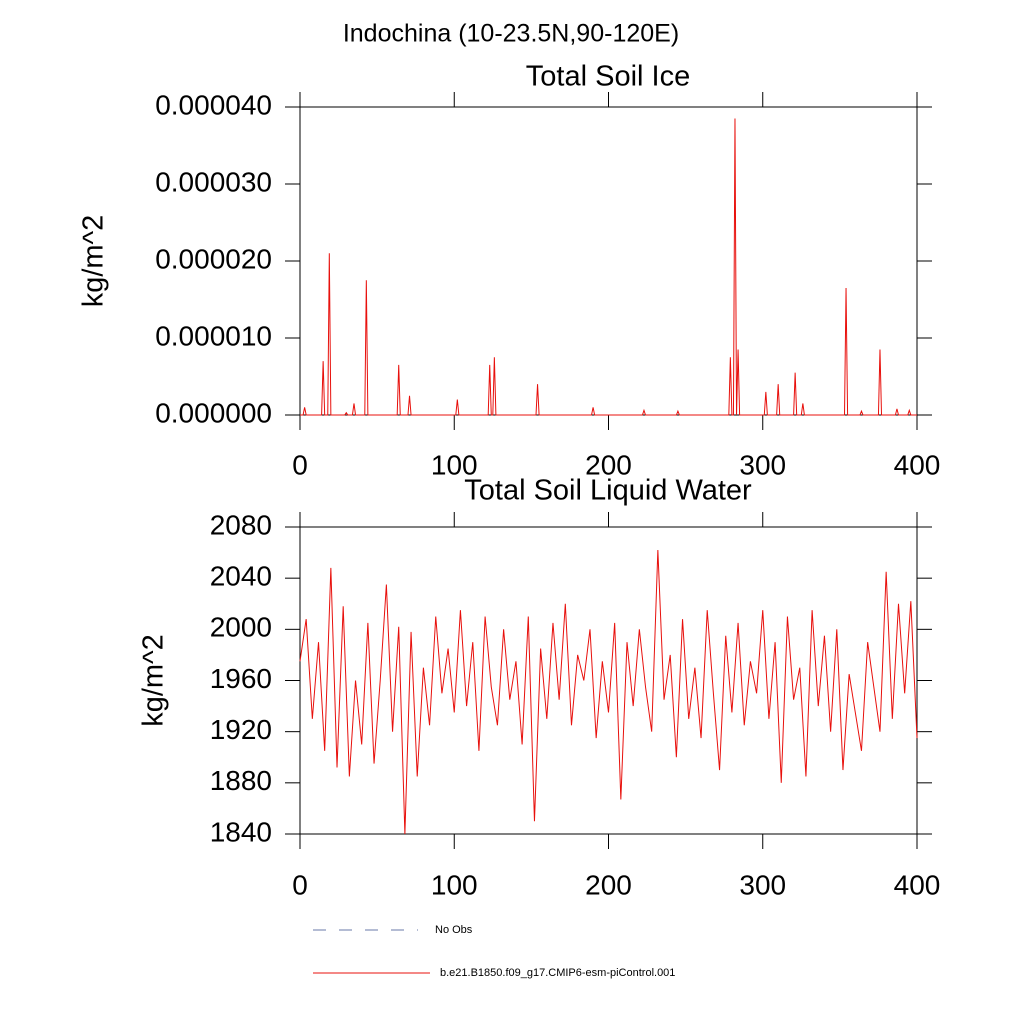 This screenshot has width=1024, height=1024. I want to click on y-tick-label: 0.000020, so click(213, 258).